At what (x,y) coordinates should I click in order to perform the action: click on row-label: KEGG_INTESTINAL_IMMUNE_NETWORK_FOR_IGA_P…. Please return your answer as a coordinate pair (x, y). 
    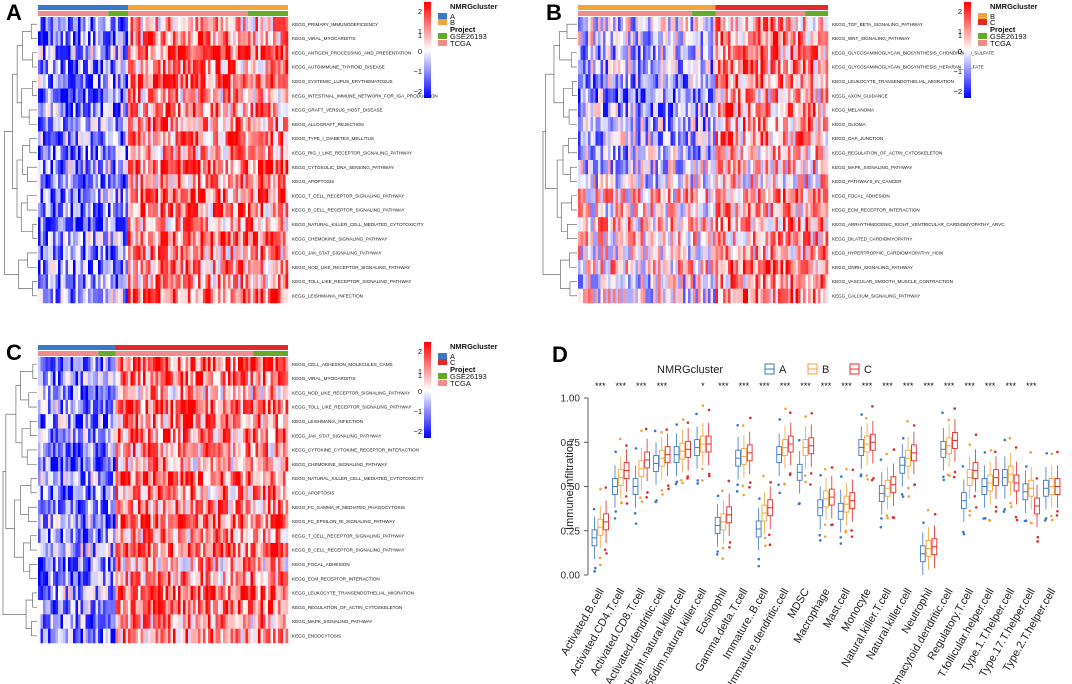
    Looking at the image, I should click on (365, 95).